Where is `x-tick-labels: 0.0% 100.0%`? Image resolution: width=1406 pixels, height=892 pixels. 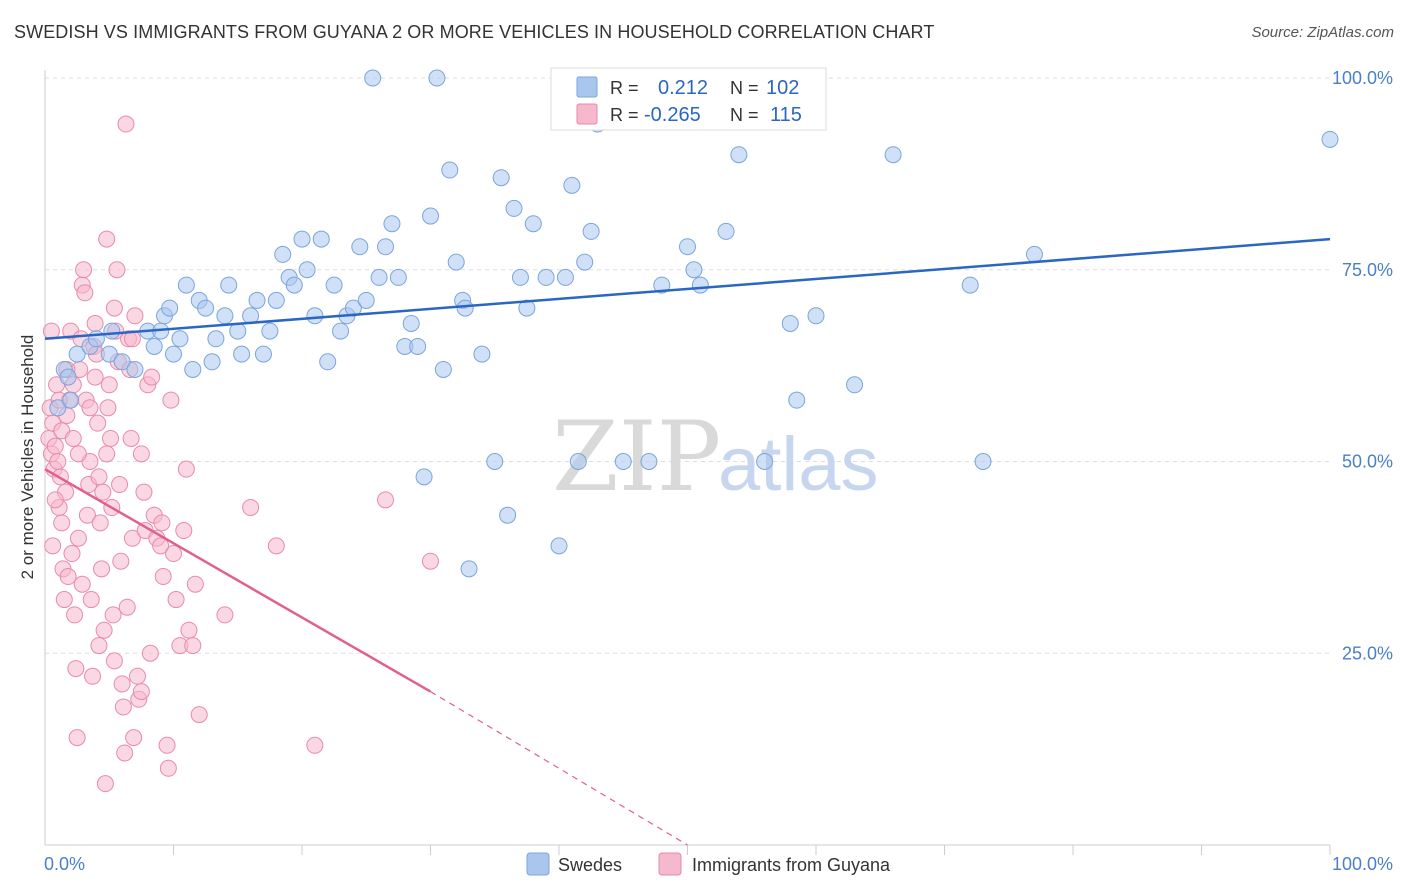
x-tick-labels: 0.0% 100.0% is located at coordinates (718, 864).